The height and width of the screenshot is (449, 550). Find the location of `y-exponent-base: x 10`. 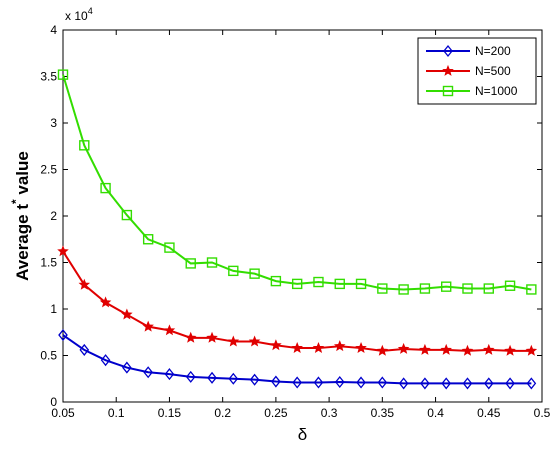

y-exponent-base: x 10 is located at coordinates (76, 16).